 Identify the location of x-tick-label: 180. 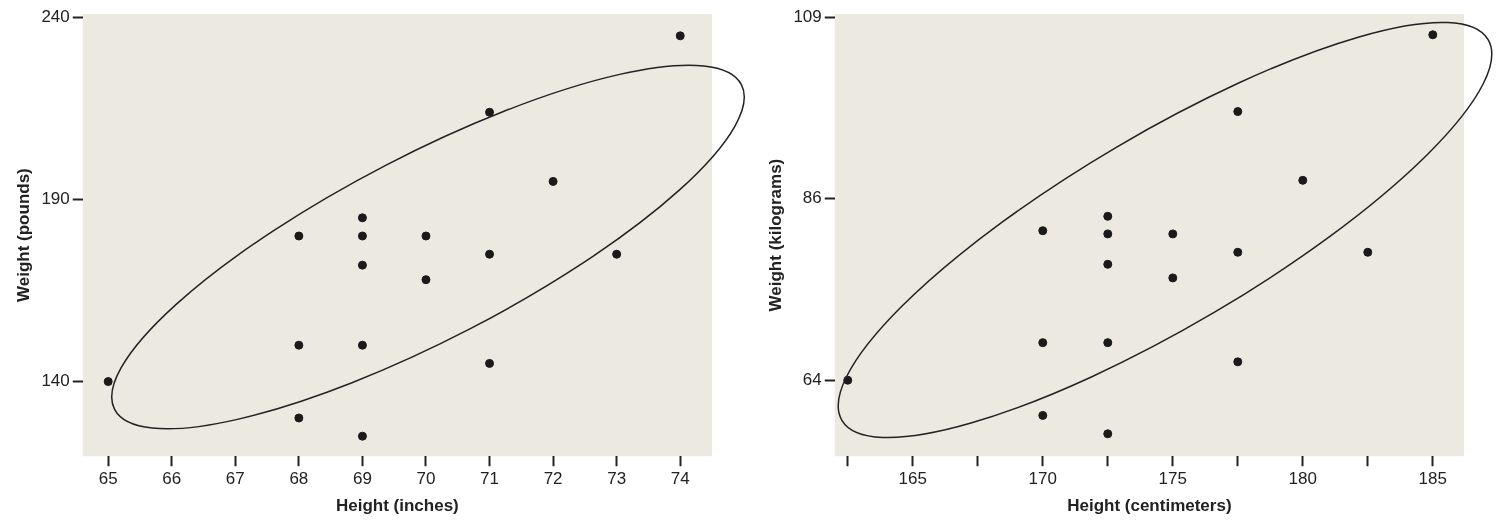
(1302, 479).